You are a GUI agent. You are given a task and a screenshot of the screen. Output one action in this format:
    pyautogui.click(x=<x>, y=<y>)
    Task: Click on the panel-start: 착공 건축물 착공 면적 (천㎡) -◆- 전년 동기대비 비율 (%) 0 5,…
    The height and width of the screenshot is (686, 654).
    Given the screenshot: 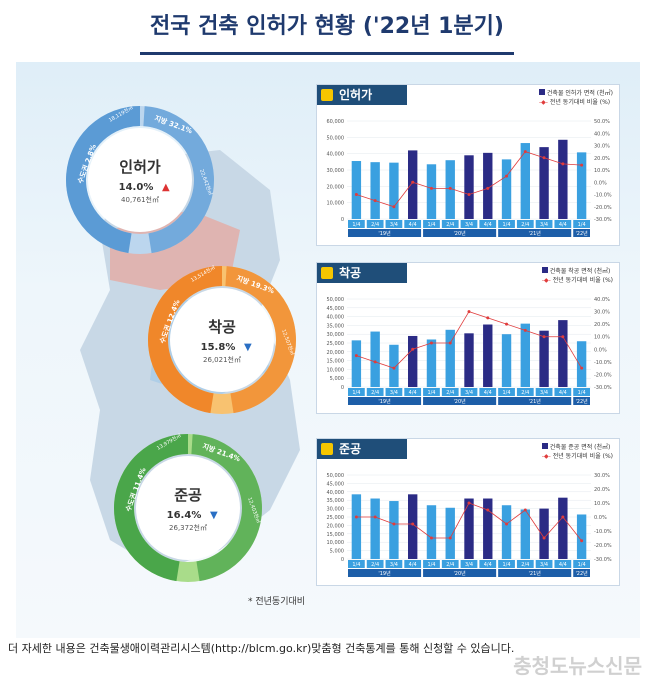 What is the action you would take?
    pyautogui.click(x=468, y=338)
    